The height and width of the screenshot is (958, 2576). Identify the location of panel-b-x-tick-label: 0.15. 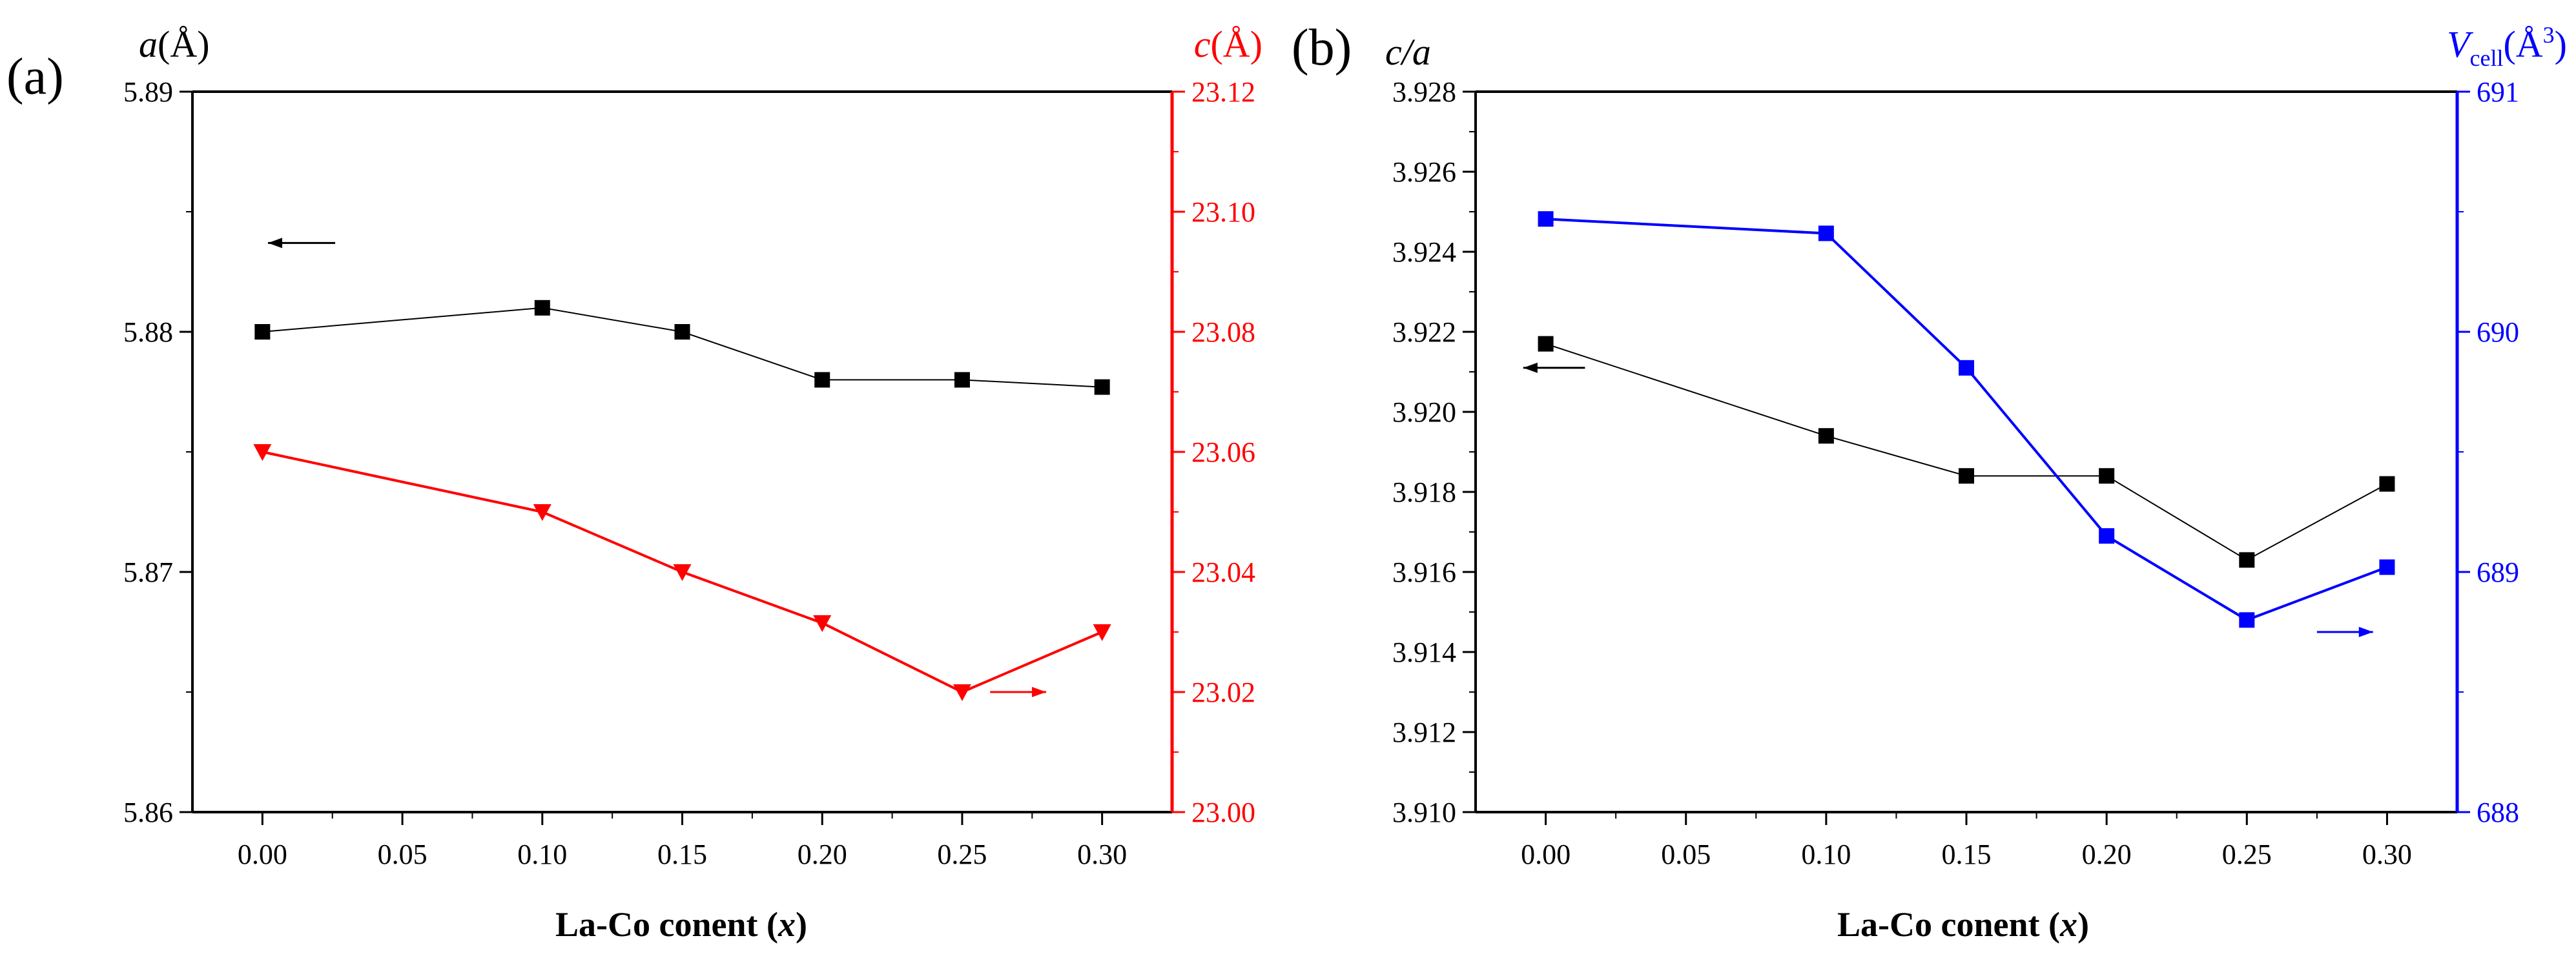
(1967, 854).